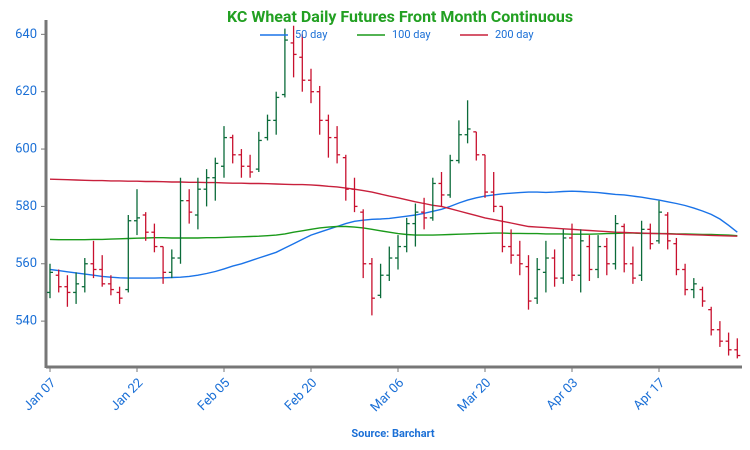  What do you see at coordinates (26, 263) in the screenshot?
I see `y-tick-label: 560` at bounding box center [26, 263].